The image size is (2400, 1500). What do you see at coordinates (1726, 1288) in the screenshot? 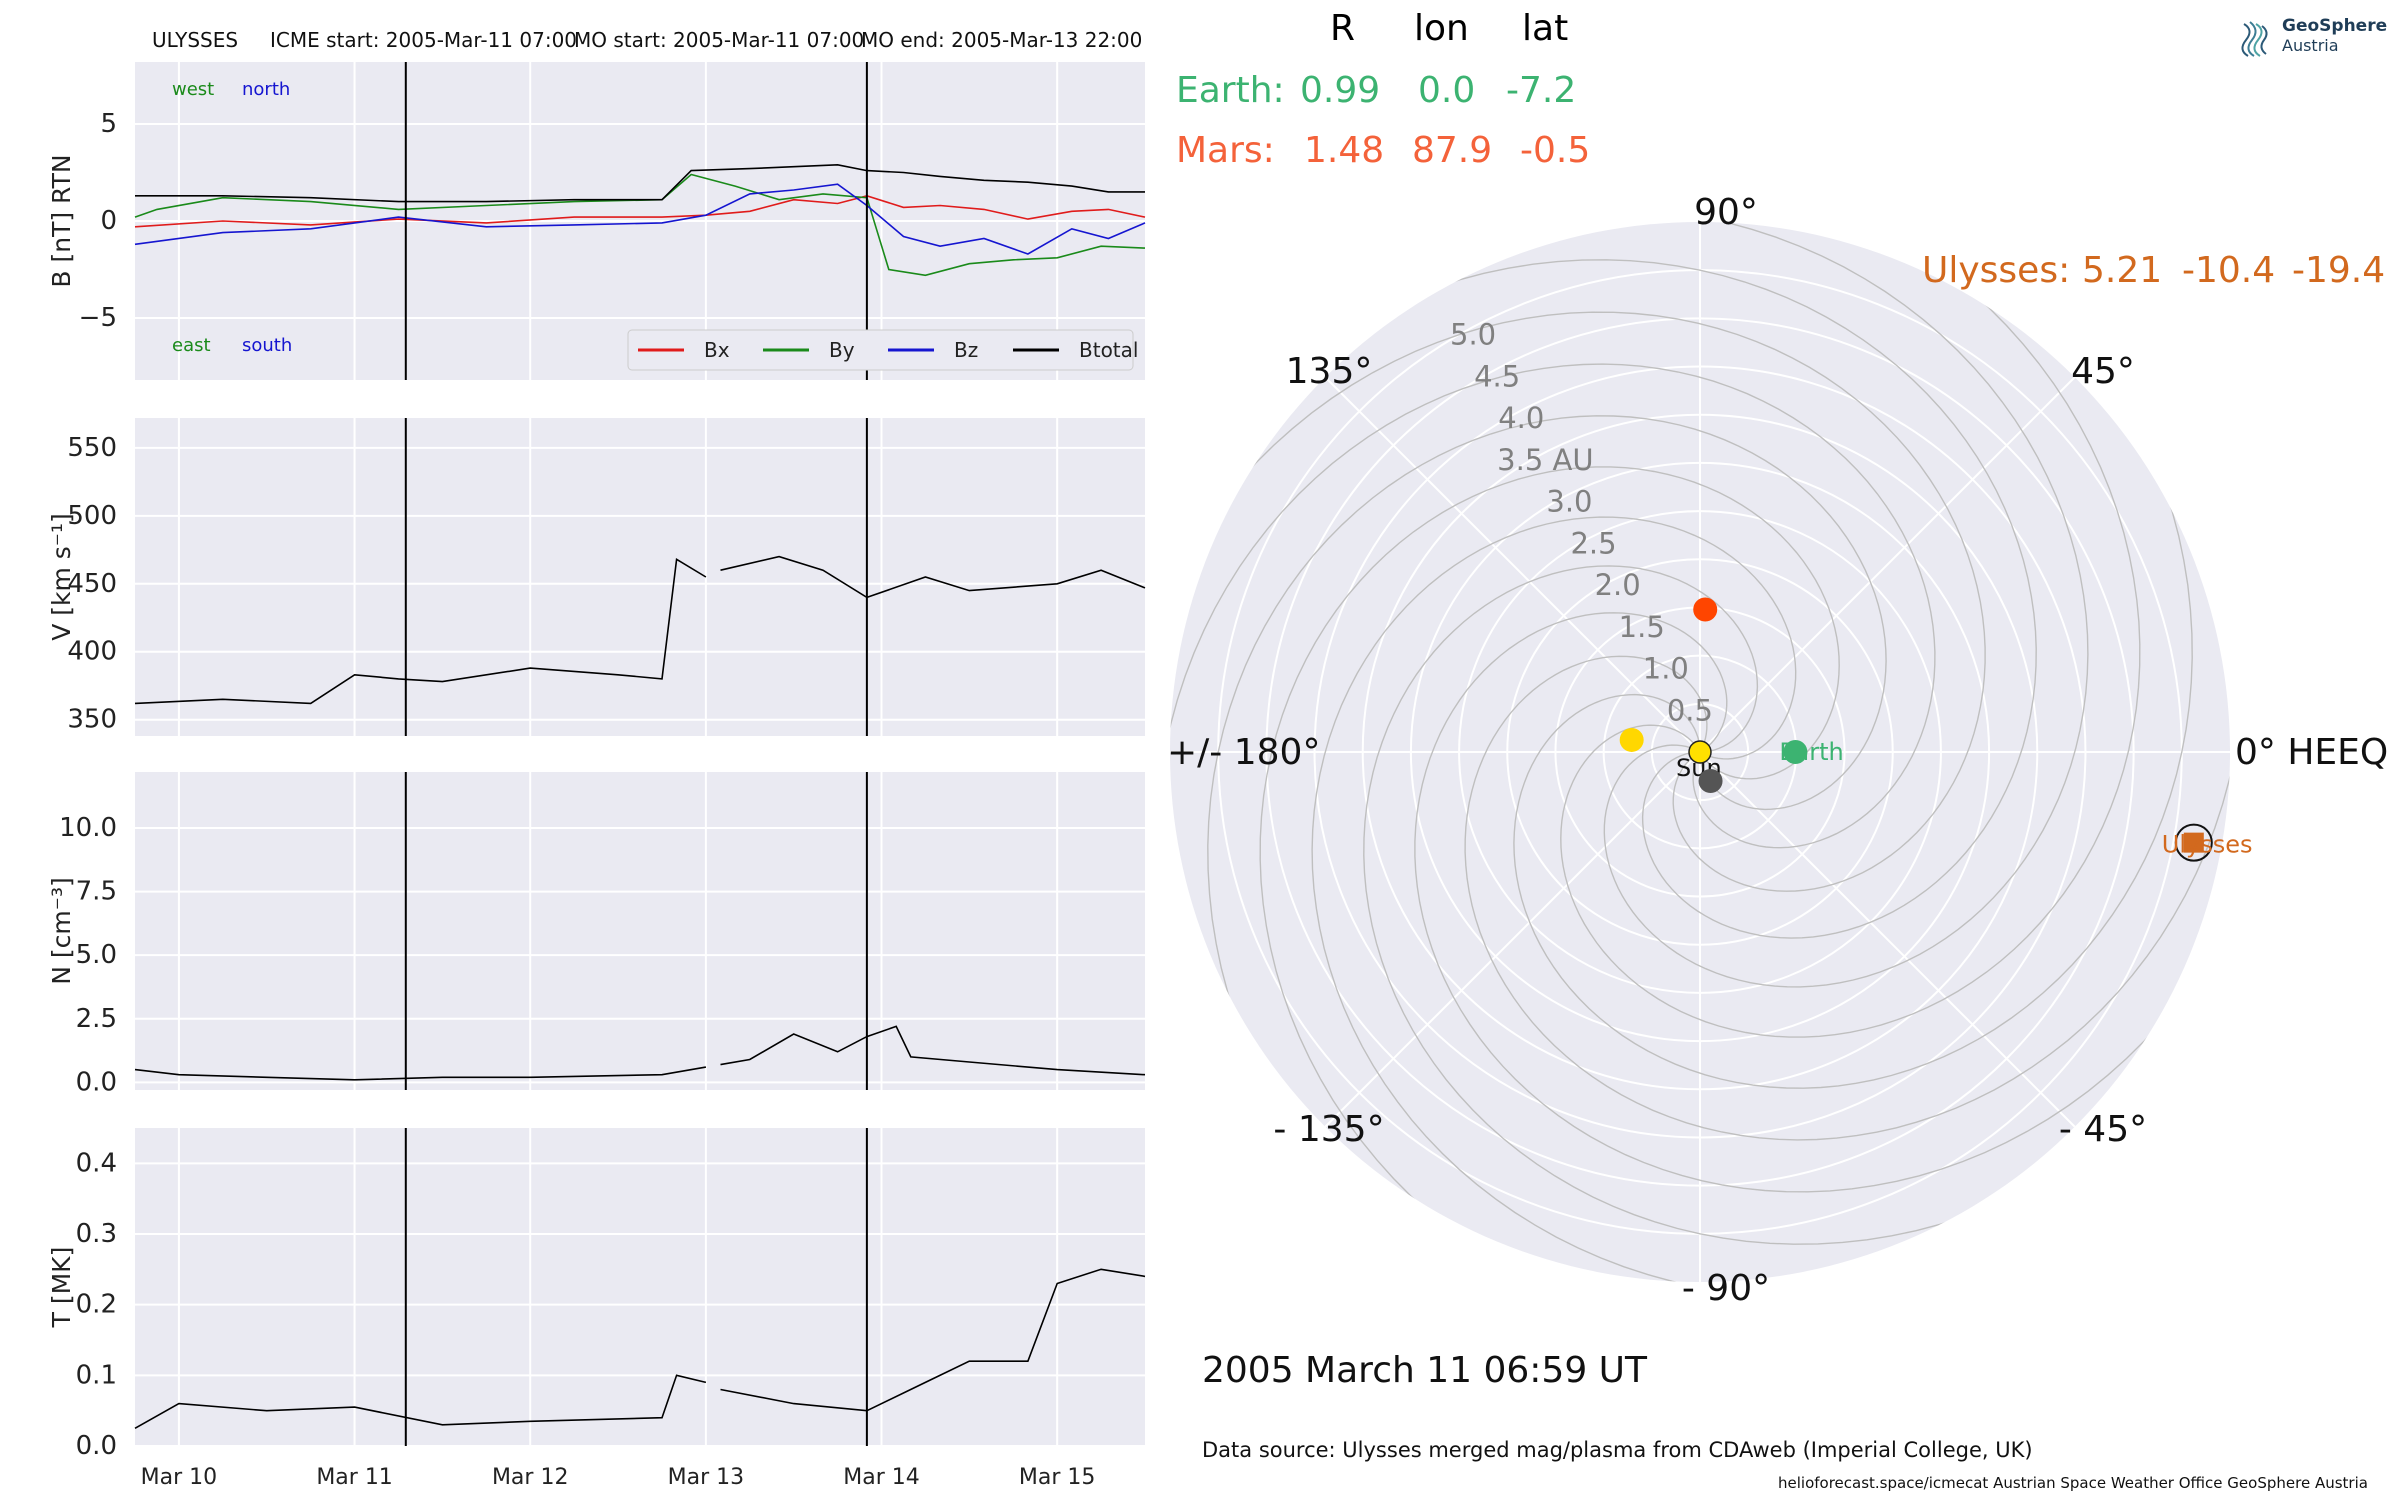
I see `angle-label: - 90°` at bounding box center [1726, 1288].